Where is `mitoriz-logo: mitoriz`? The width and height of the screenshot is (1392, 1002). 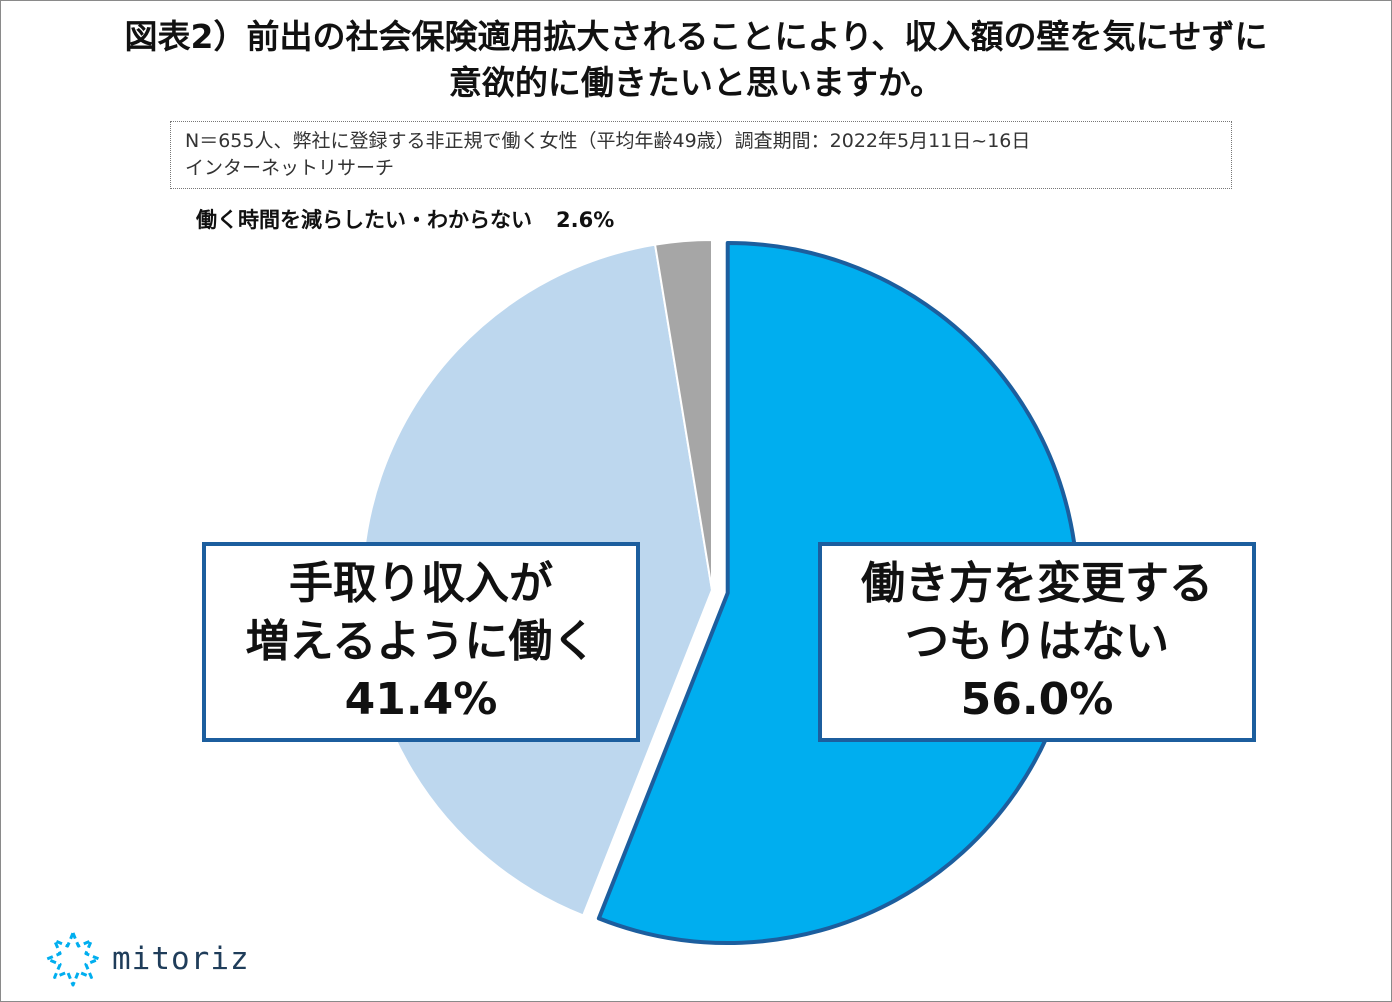 mitoriz-logo: mitoriz is located at coordinates (147, 959).